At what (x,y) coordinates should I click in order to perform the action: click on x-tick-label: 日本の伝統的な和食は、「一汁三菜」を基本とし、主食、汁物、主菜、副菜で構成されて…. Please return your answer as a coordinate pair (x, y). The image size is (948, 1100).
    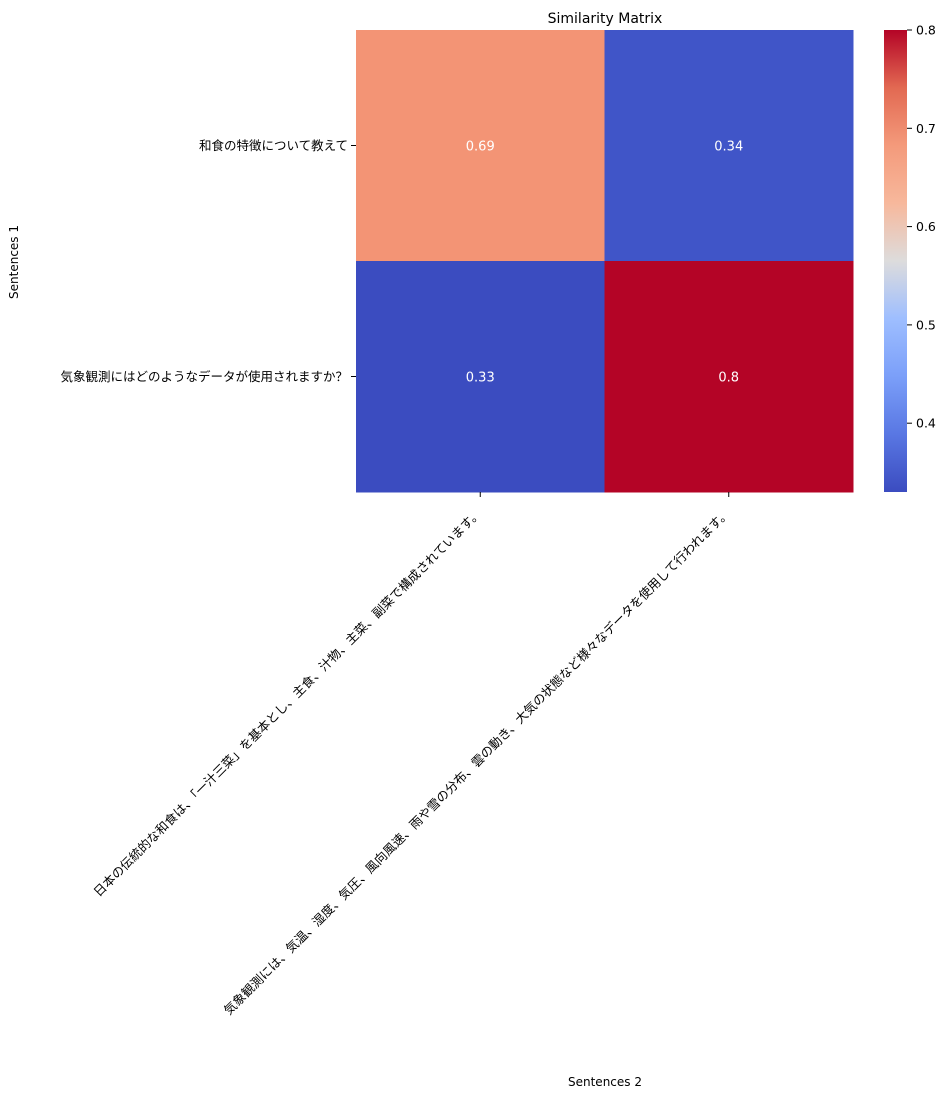
    Looking at the image, I should click on (287, 703).